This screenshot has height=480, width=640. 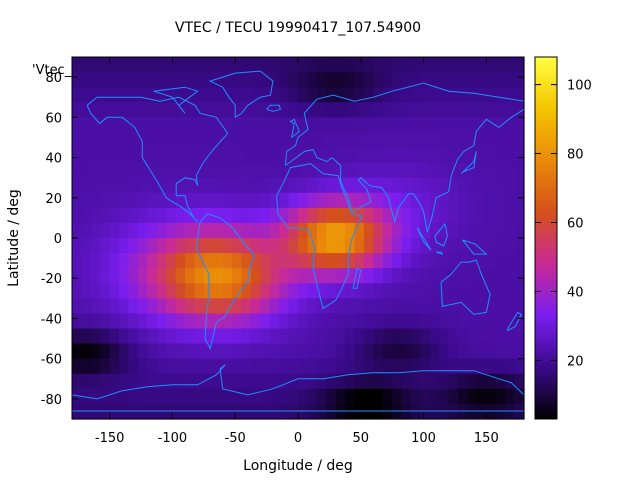 I want to click on x-tick-label: 150, so click(x=486, y=438).